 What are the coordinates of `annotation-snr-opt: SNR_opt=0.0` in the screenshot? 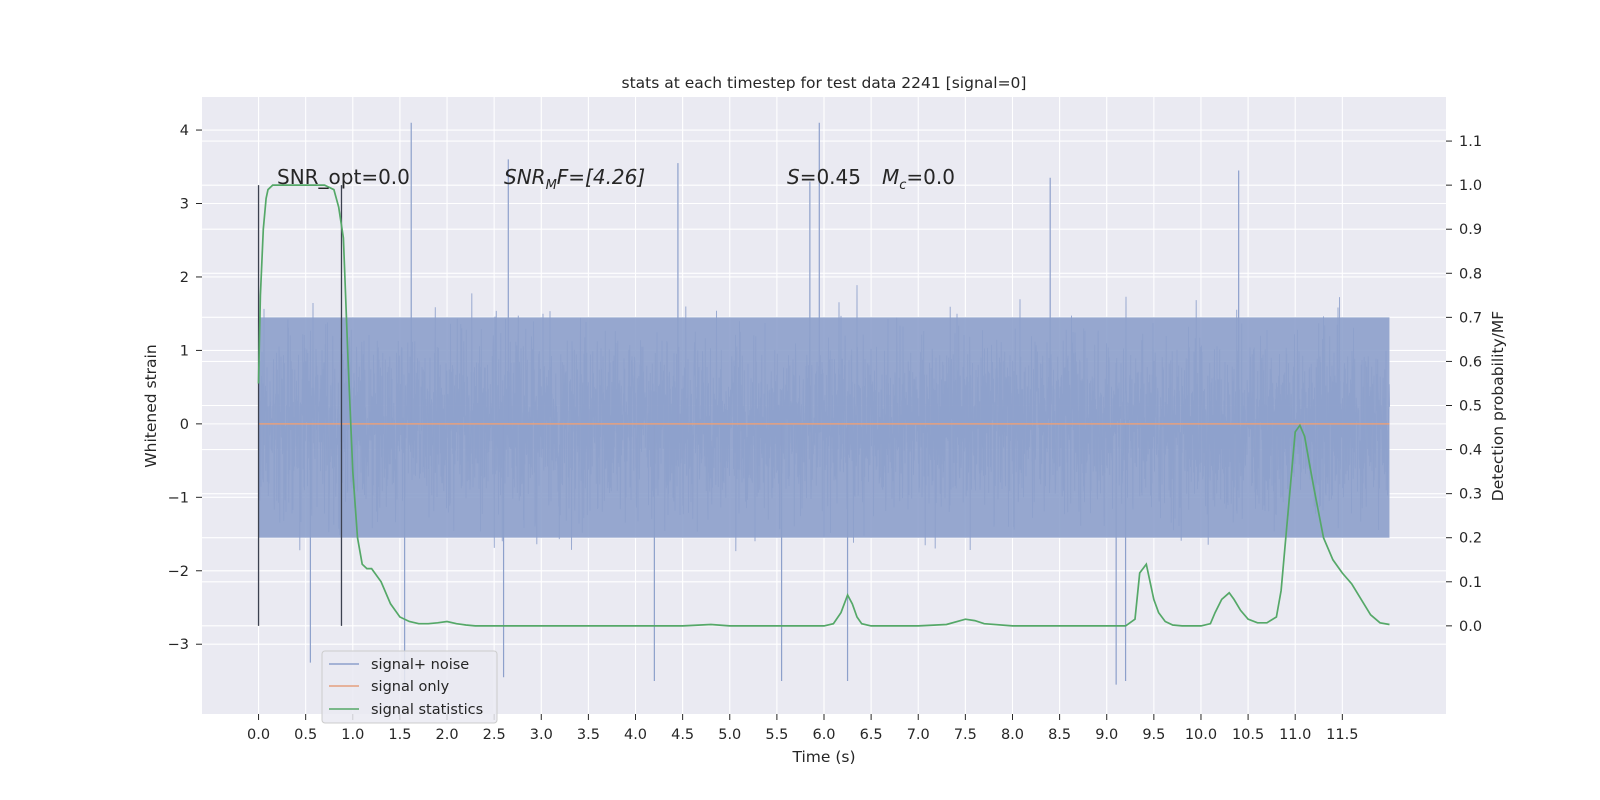 It's located at (343, 177).